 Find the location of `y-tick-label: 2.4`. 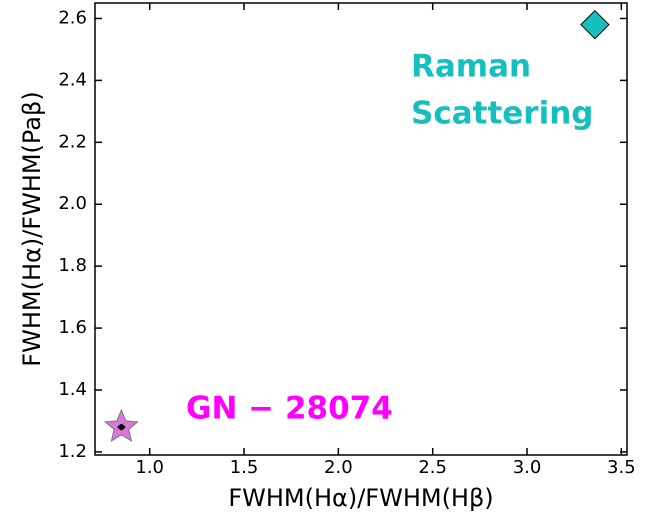

y-tick-label: 2.4 is located at coordinates (72, 79).